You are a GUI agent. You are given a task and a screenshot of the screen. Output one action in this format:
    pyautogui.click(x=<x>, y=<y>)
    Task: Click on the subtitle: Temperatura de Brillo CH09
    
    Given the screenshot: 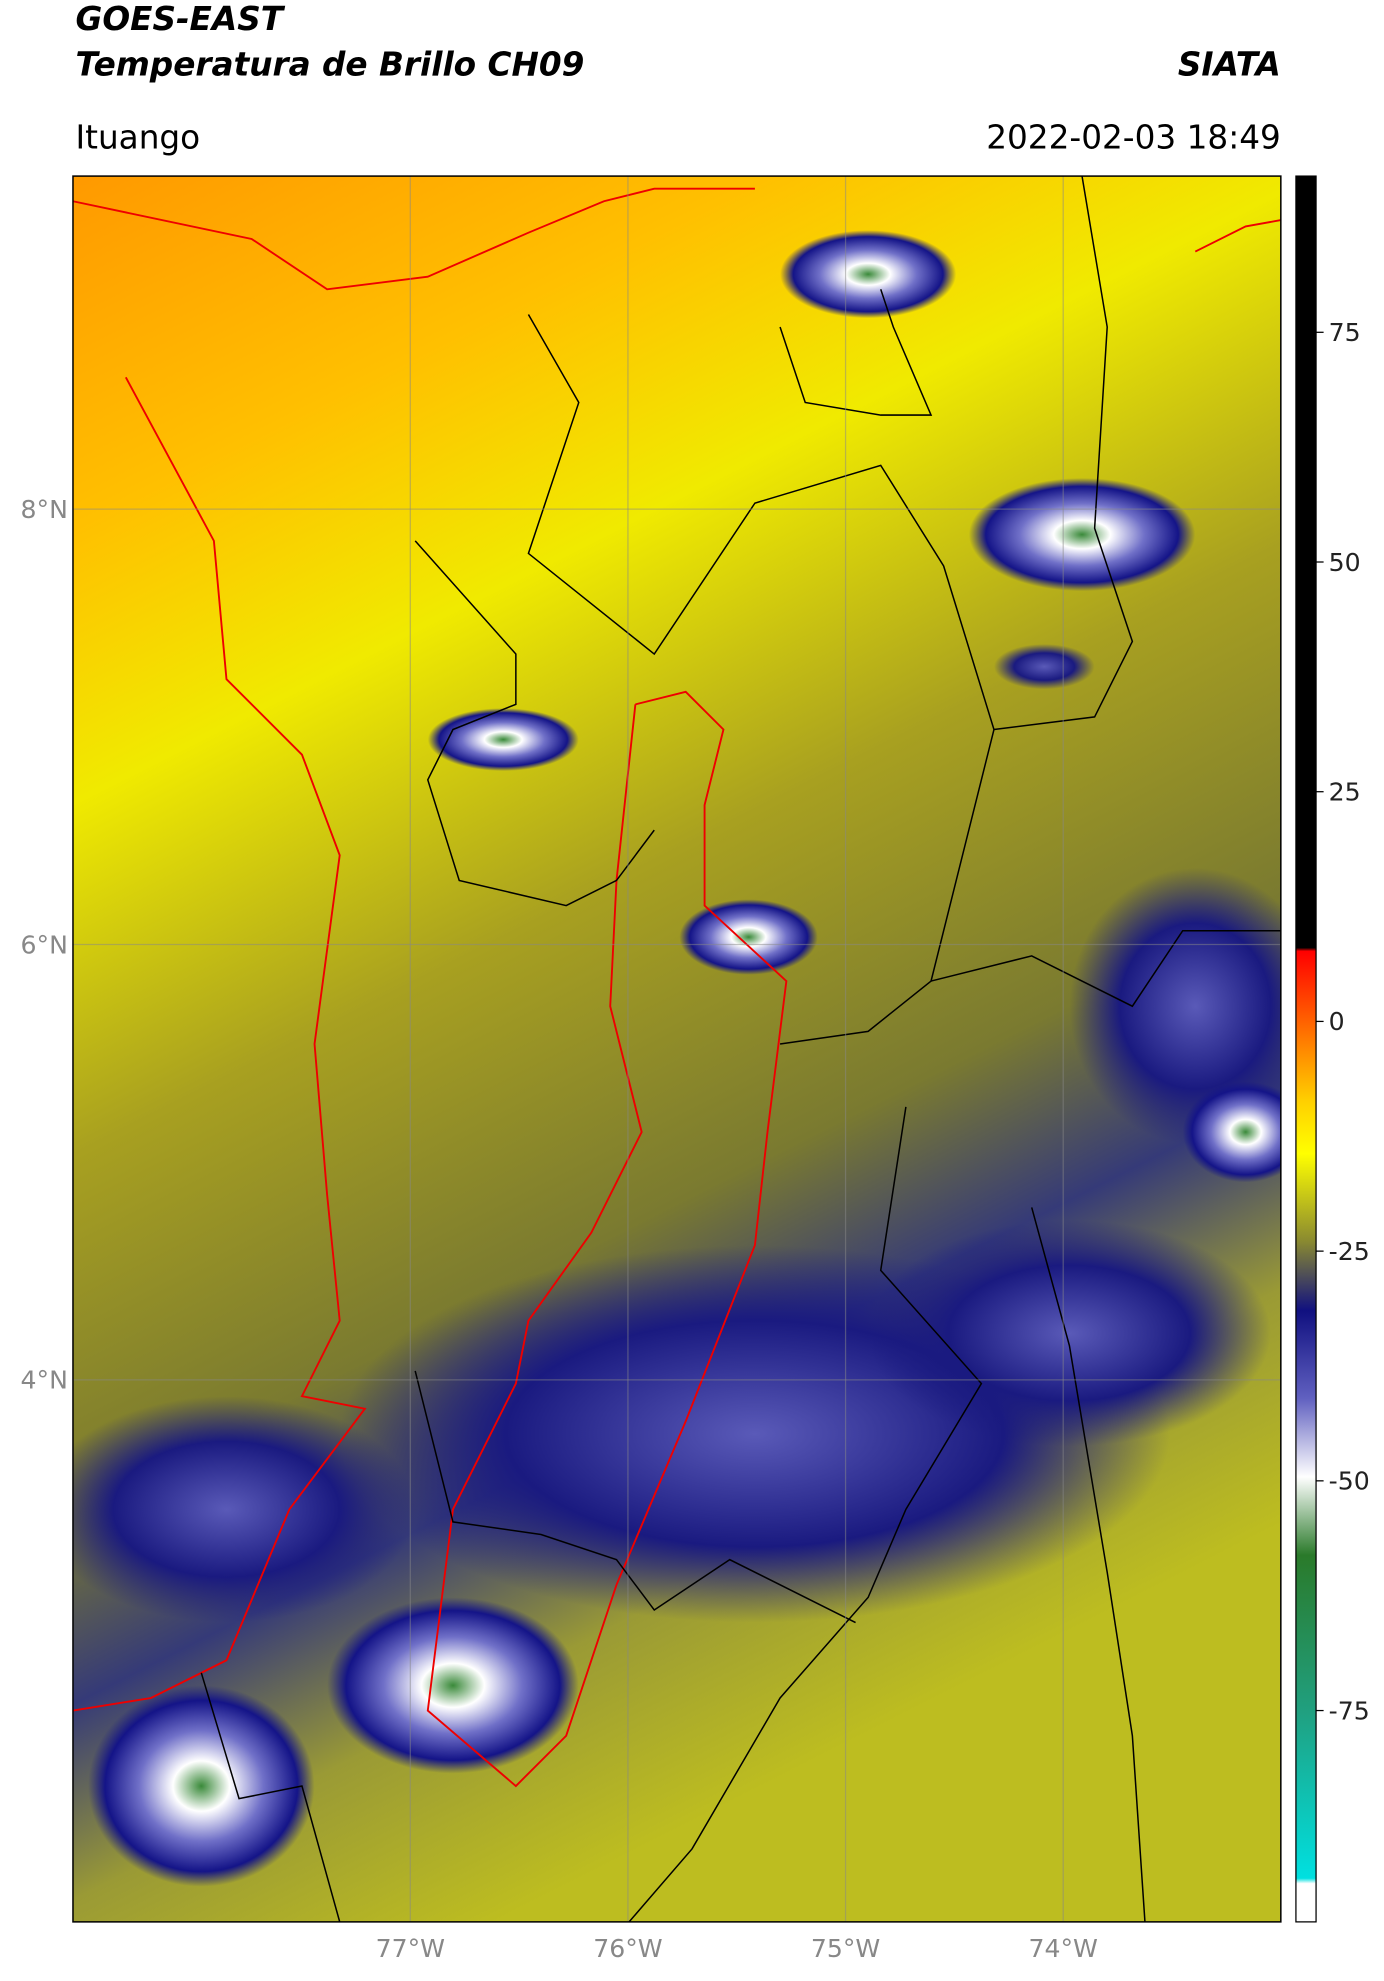 What is the action you would take?
    pyautogui.click(x=329, y=64)
    